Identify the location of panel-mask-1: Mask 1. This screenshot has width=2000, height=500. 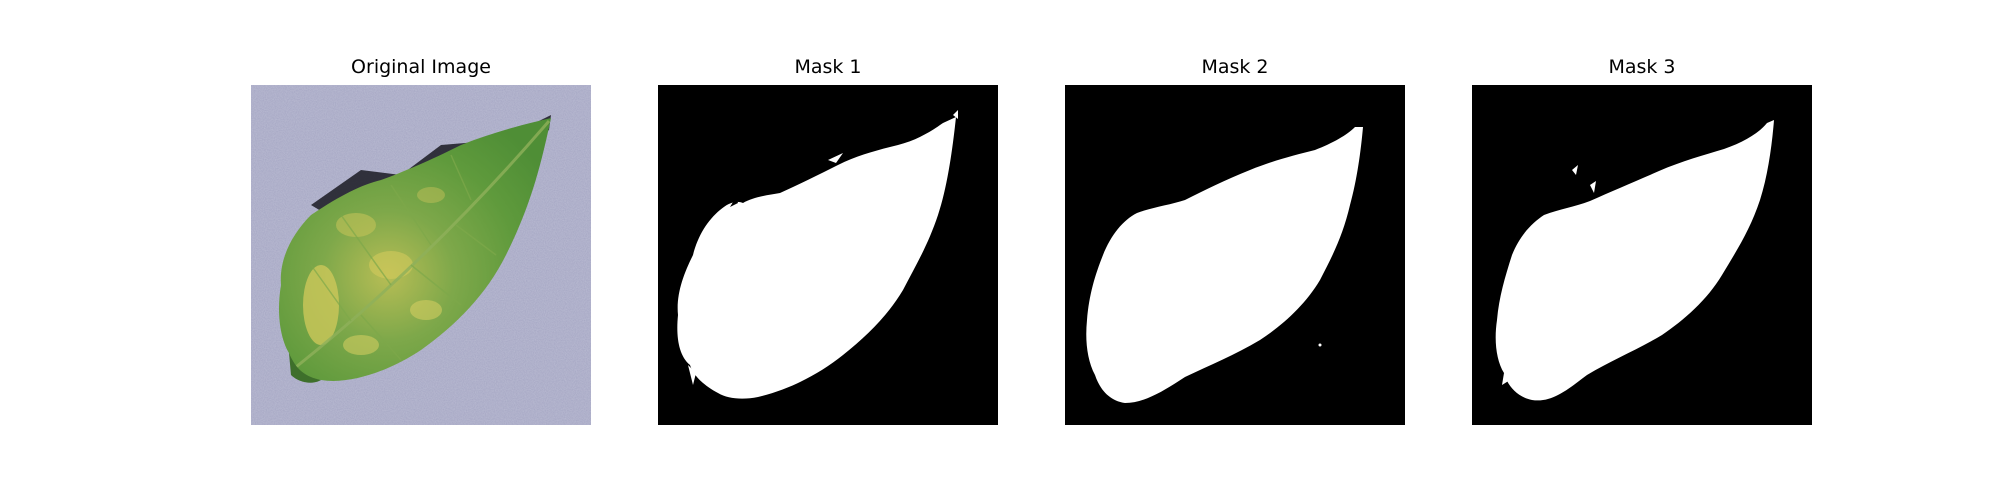
(828, 245).